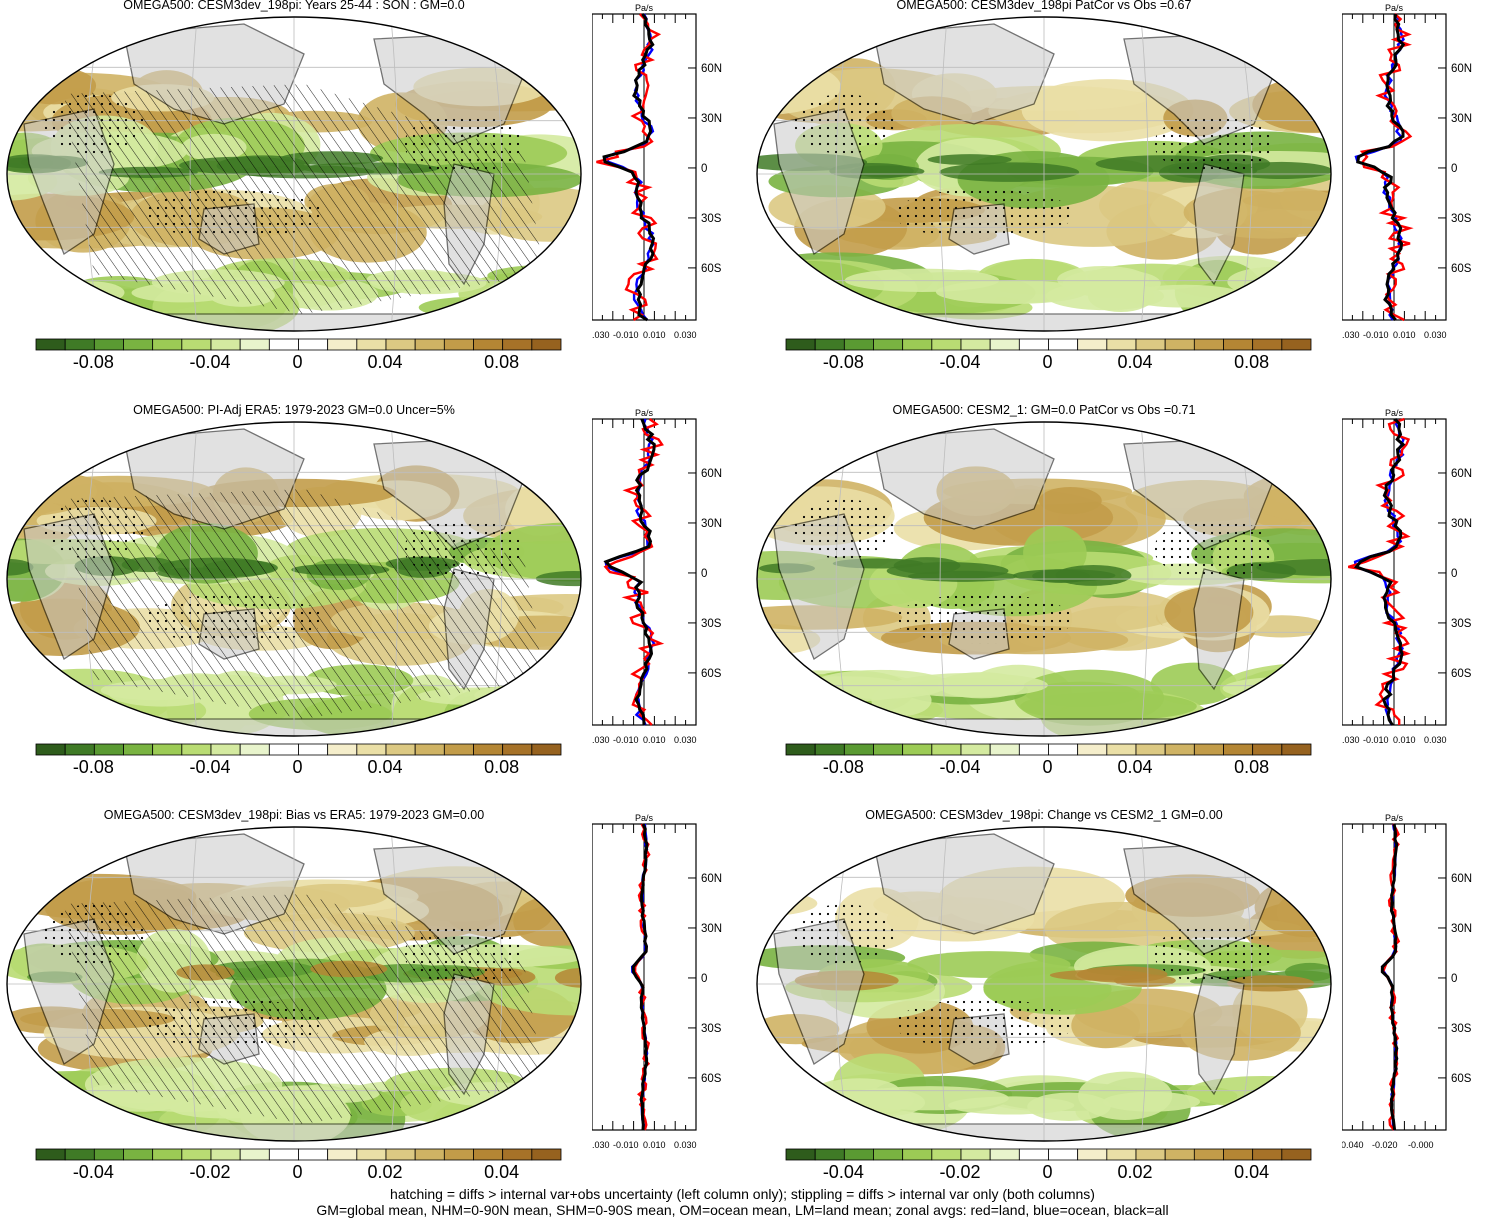 The height and width of the screenshot is (1218, 1485). Describe the element at coordinates (1135, 767) in the screenshot. I see `colorbar-tick-label: 0.04` at that location.